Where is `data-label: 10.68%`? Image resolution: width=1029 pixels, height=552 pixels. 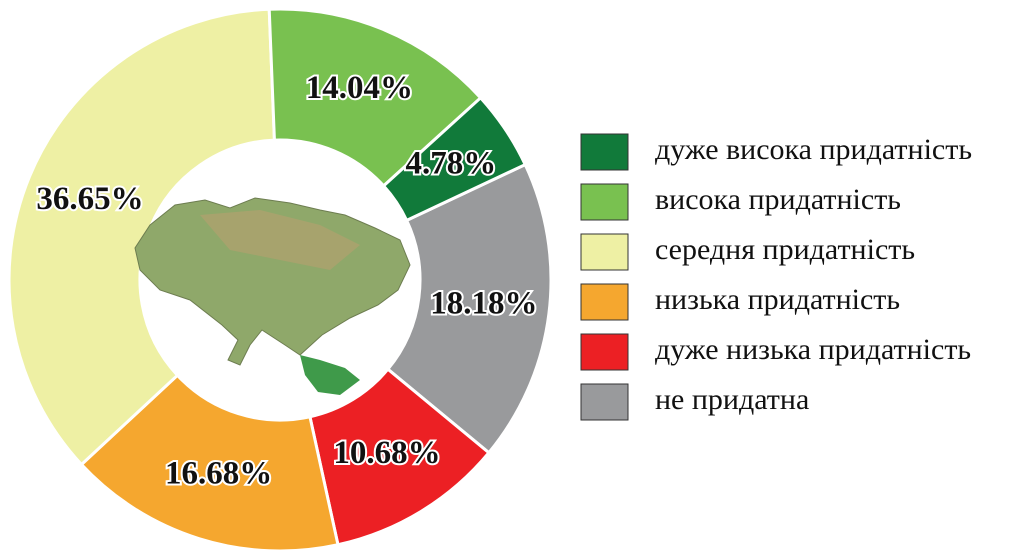
data-label: 10.68% is located at coordinates (386, 453).